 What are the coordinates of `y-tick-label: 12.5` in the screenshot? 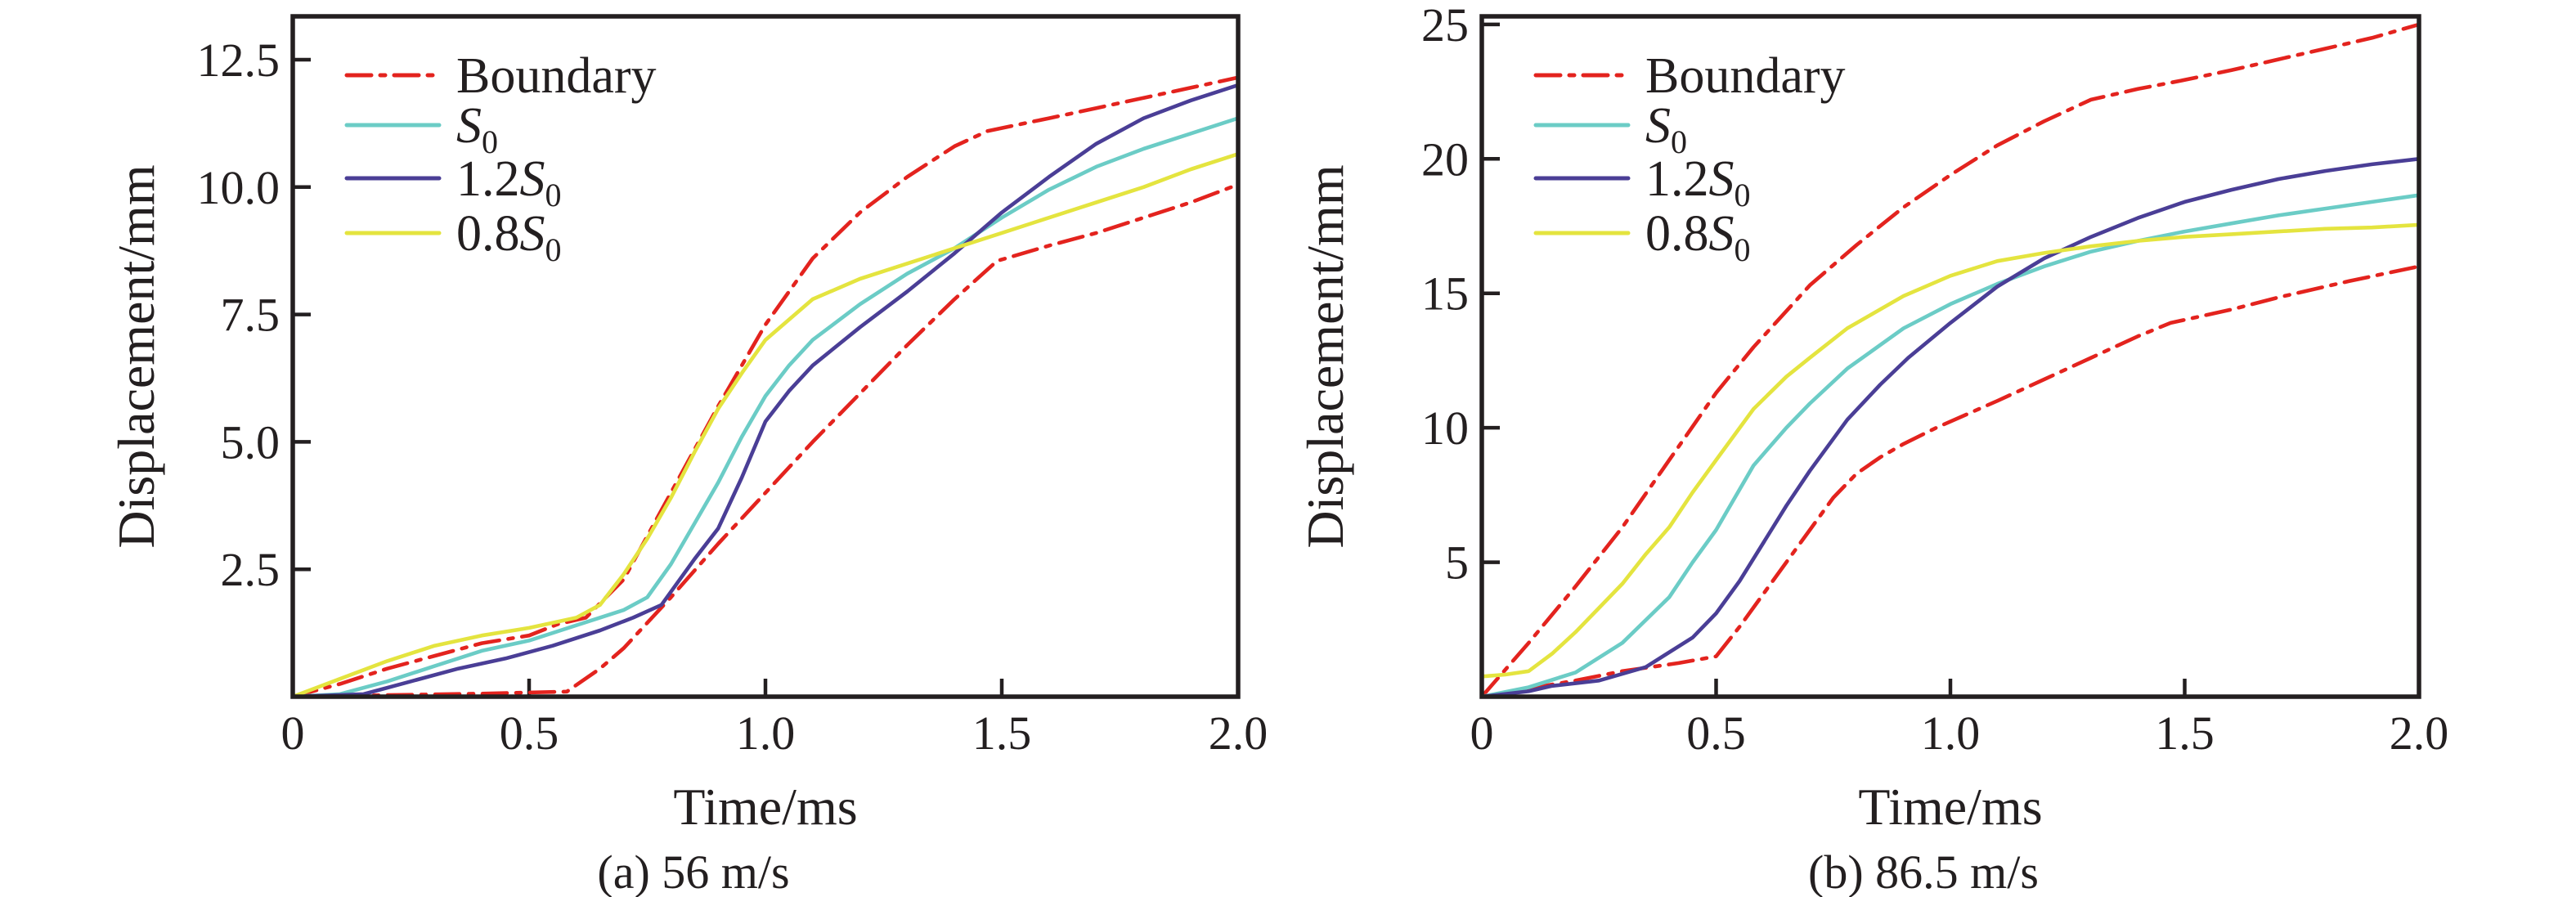 It's located at (239, 60).